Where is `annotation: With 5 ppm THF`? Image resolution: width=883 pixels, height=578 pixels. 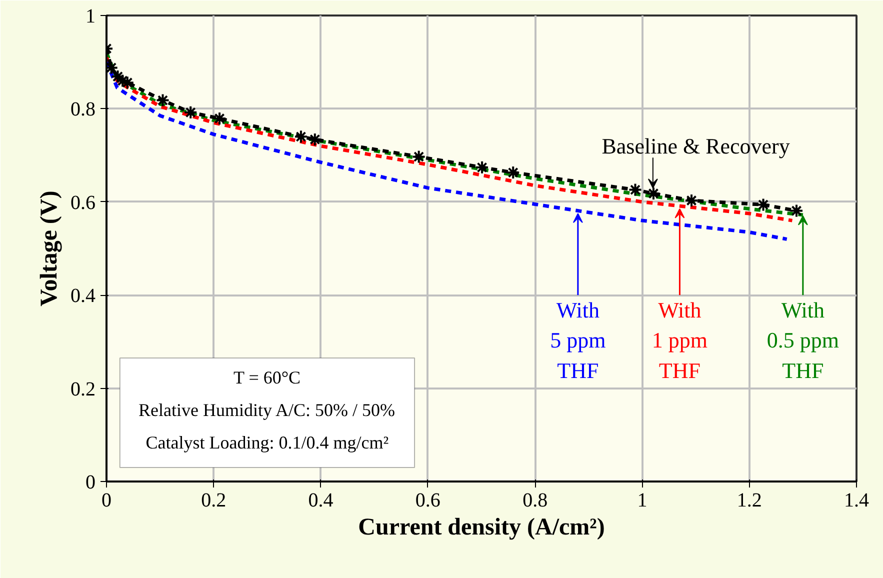
annotation: With 5 ppm THF is located at coordinates (578, 340).